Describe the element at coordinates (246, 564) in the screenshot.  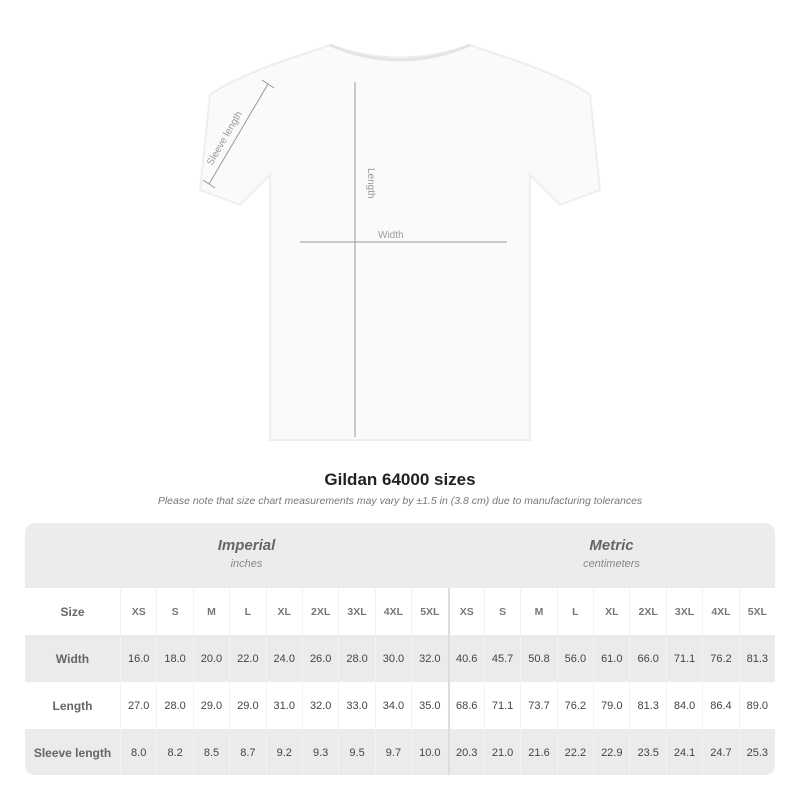
I see `imperial-unit: inches` at that location.